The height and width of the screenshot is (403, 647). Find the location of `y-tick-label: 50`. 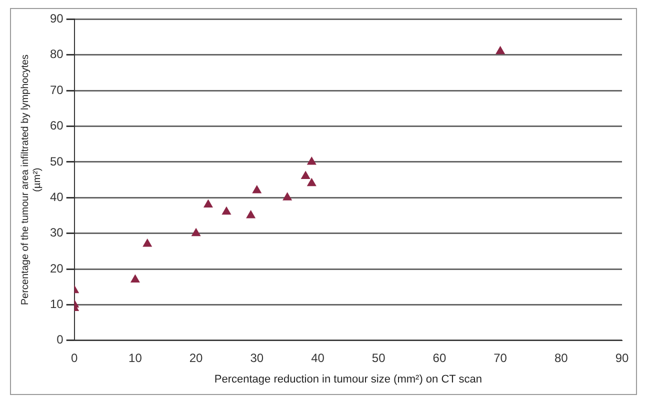

y-tick-label: 50 is located at coordinates (57, 161).